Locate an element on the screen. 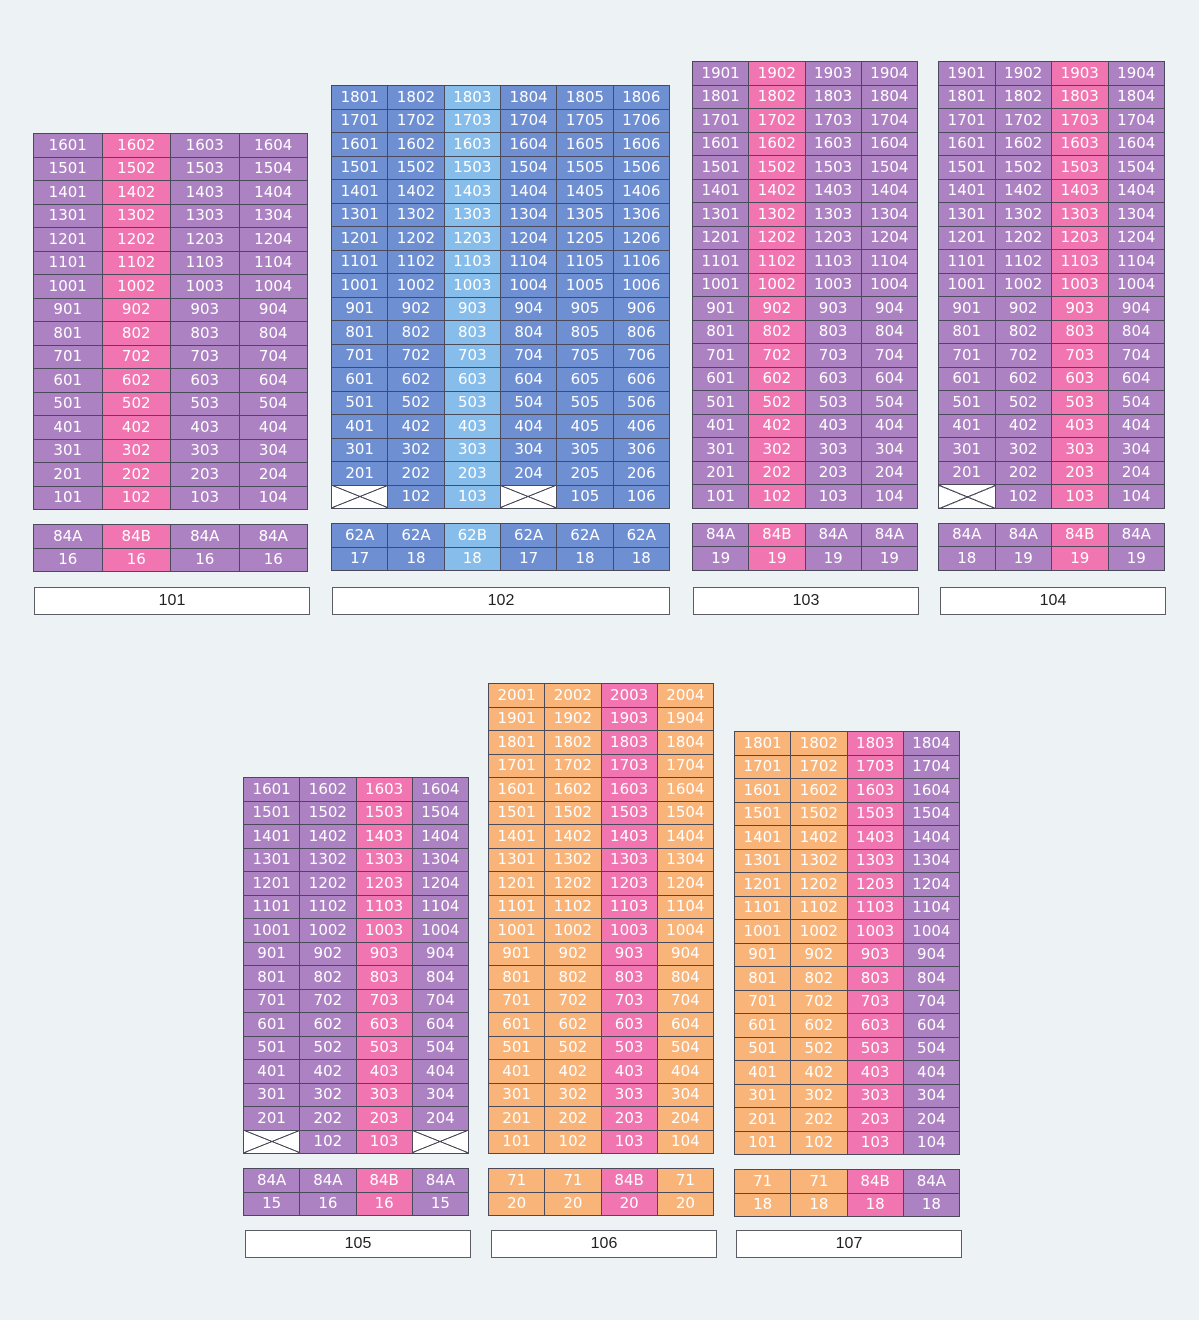  floor-row: 1701 1702 1703 1704 is located at coordinates (601, 765).